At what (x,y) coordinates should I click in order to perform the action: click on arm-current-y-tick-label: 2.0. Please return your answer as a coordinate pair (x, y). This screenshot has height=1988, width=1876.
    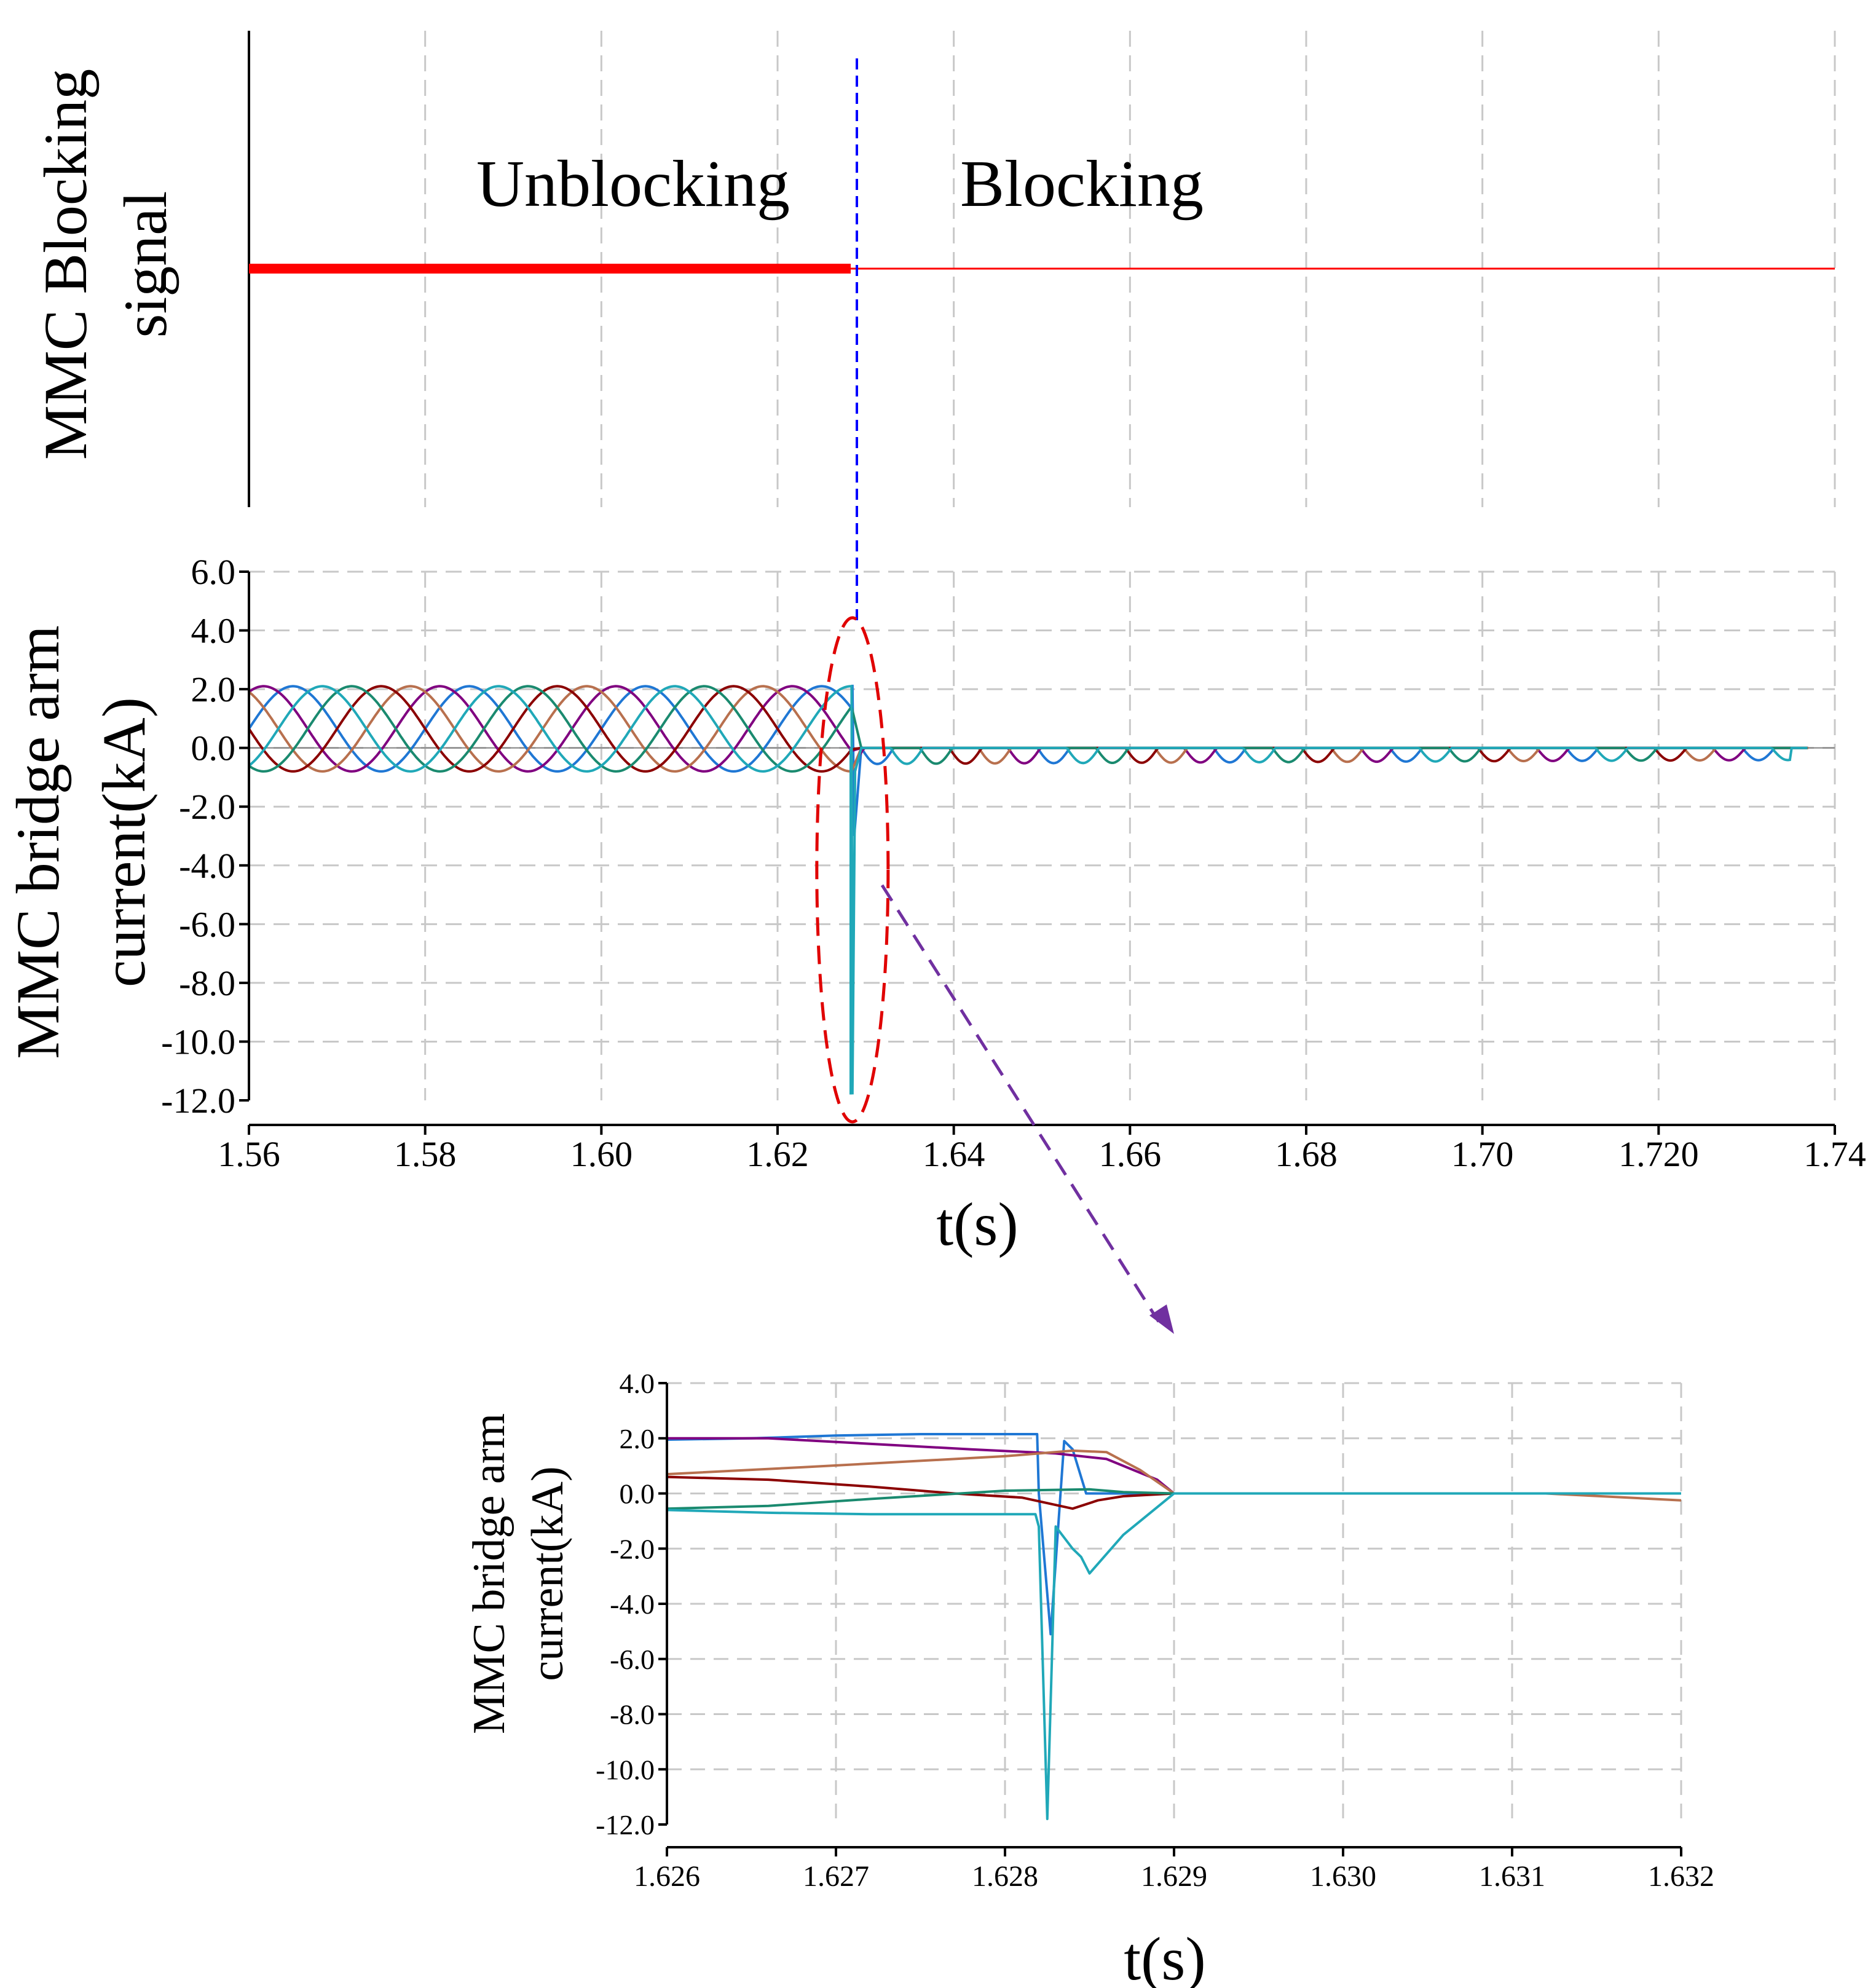
    Looking at the image, I should click on (213, 689).